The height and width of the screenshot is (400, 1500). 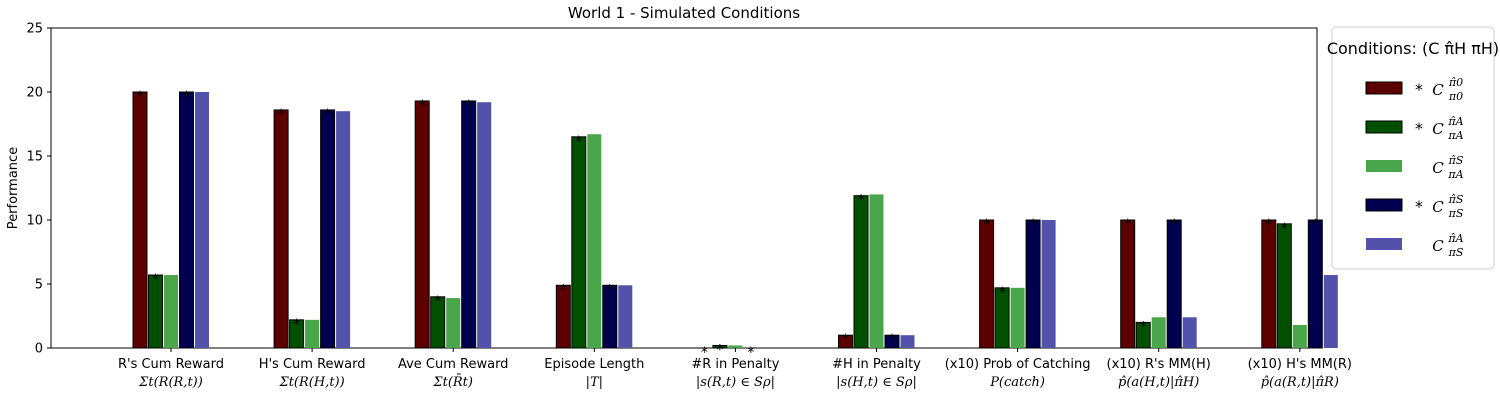 I want to click on legend-subscript: πA, so click(x=1455, y=174).